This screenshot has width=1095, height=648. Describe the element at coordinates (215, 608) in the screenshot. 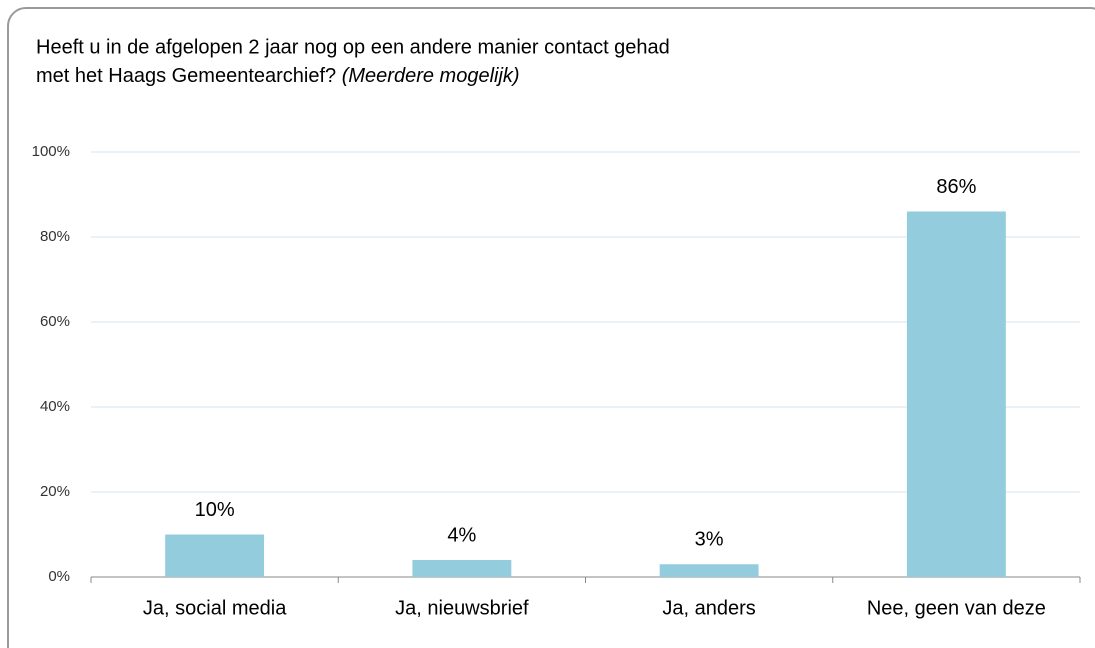

I see `x-tick-label: Ja, social media` at that location.